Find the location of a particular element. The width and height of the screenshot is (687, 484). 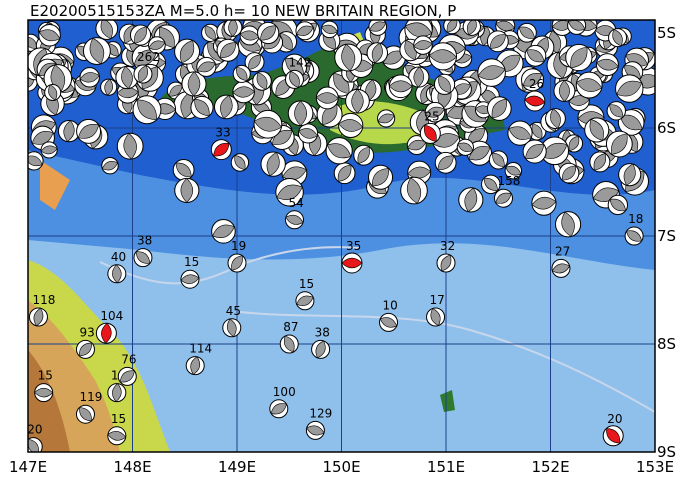

depth-label: 76 is located at coordinates (128, 359).